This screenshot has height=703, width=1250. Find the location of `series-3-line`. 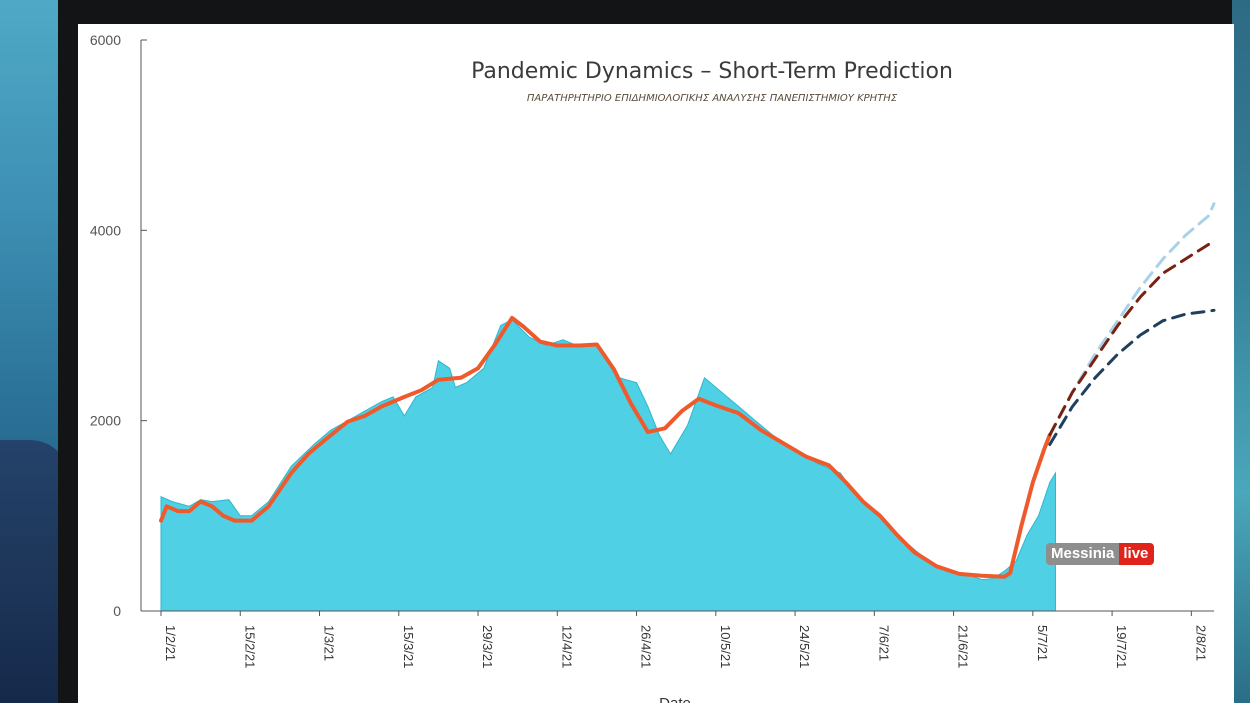

series-3-line is located at coordinates (1132, 337).